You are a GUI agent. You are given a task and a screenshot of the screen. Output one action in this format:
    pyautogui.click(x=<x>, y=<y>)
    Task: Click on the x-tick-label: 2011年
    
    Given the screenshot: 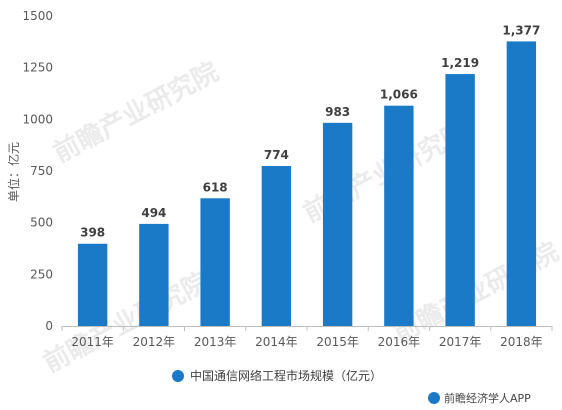 What is the action you would take?
    pyautogui.click(x=92, y=342)
    